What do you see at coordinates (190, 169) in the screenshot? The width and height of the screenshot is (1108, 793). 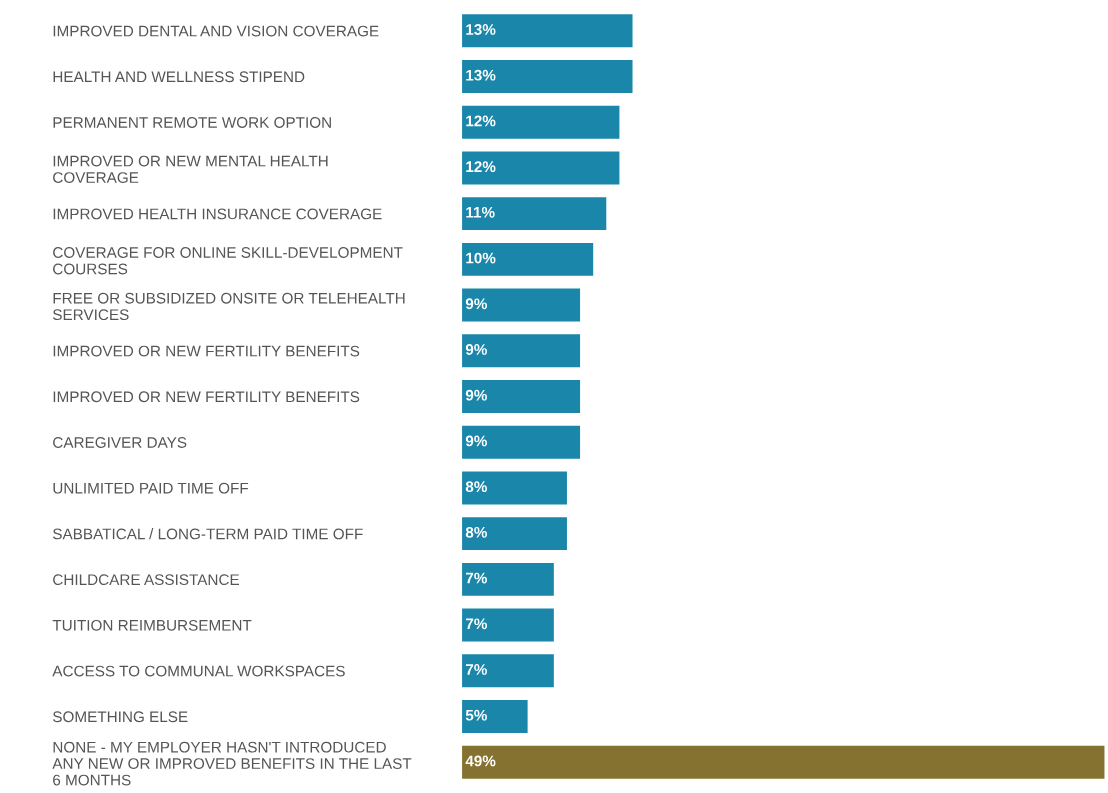 I see `y-tick-label: IMPROVED OR NEW MENTAL HEALTH COVERAGE` at bounding box center [190, 169].